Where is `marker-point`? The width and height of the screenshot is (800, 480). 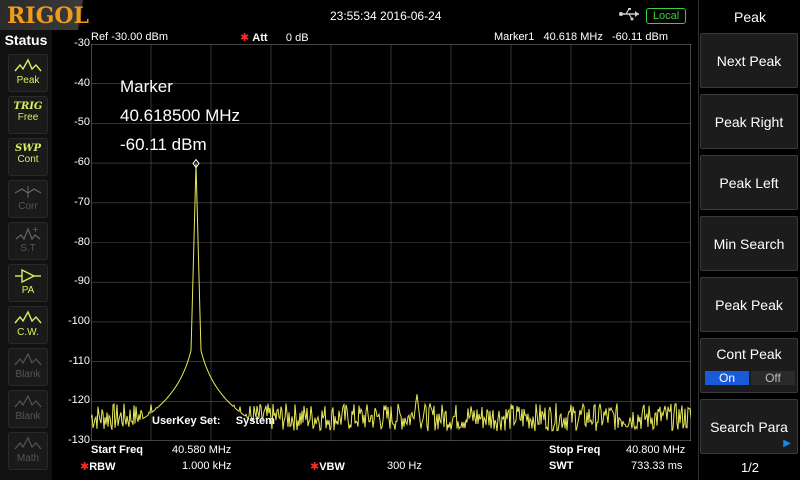
marker-point is located at coordinates (196, 163).